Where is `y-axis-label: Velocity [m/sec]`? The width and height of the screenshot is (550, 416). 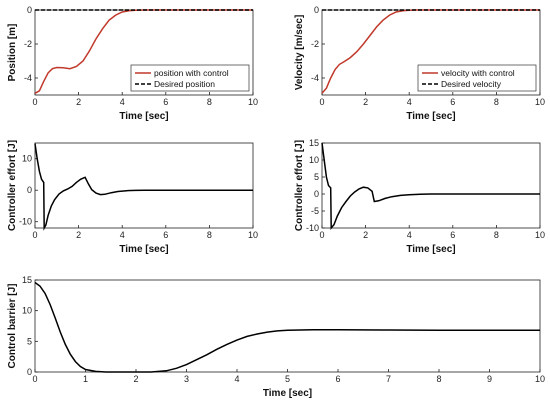 y-axis-label: Velocity [m/sec] is located at coordinates (299, 53).